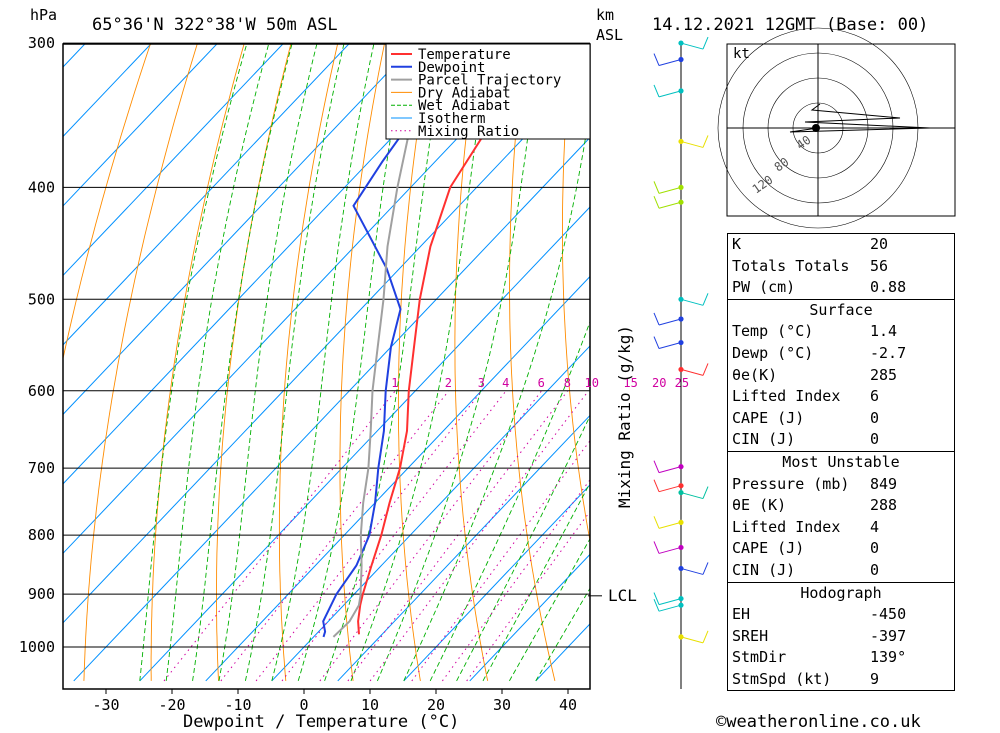 Image resolution: width=1000 pixels, height=733 pixels. What do you see at coordinates (759, 657) in the screenshot?
I see `stmdir-label: StmDir` at bounding box center [759, 657].